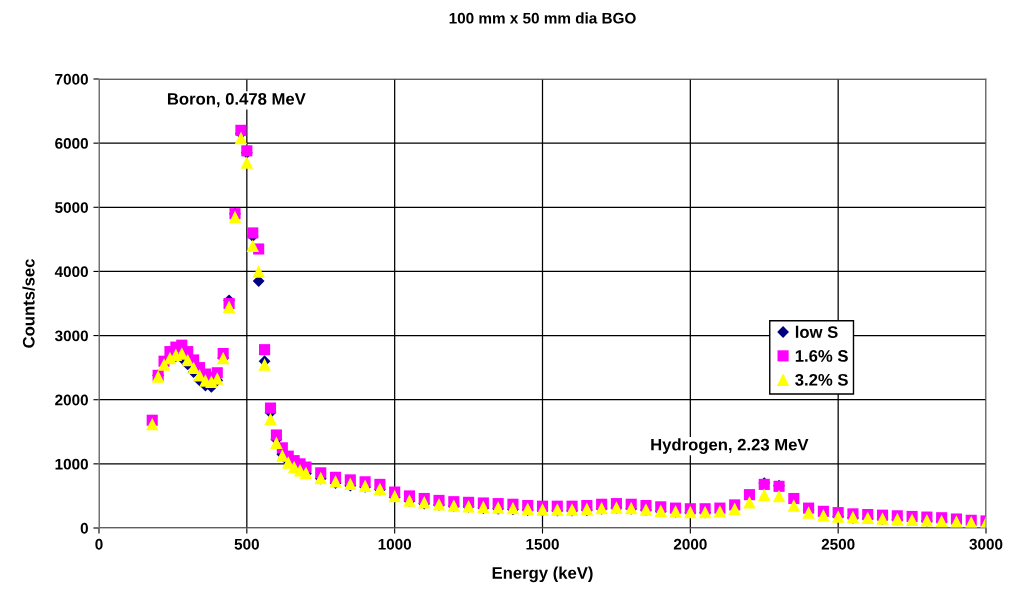  Describe the element at coordinates (71, 207) in the screenshot. I see `y-tick-label: 5000` at that location.